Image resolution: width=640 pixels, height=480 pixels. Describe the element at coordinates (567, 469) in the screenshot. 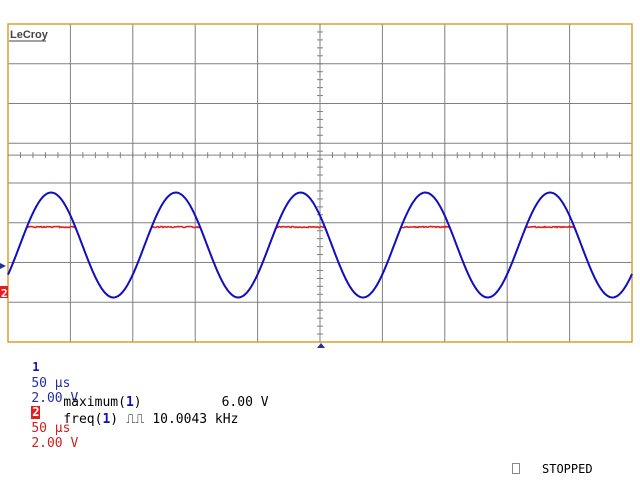

I see `status-text: STOPPED` at that location.